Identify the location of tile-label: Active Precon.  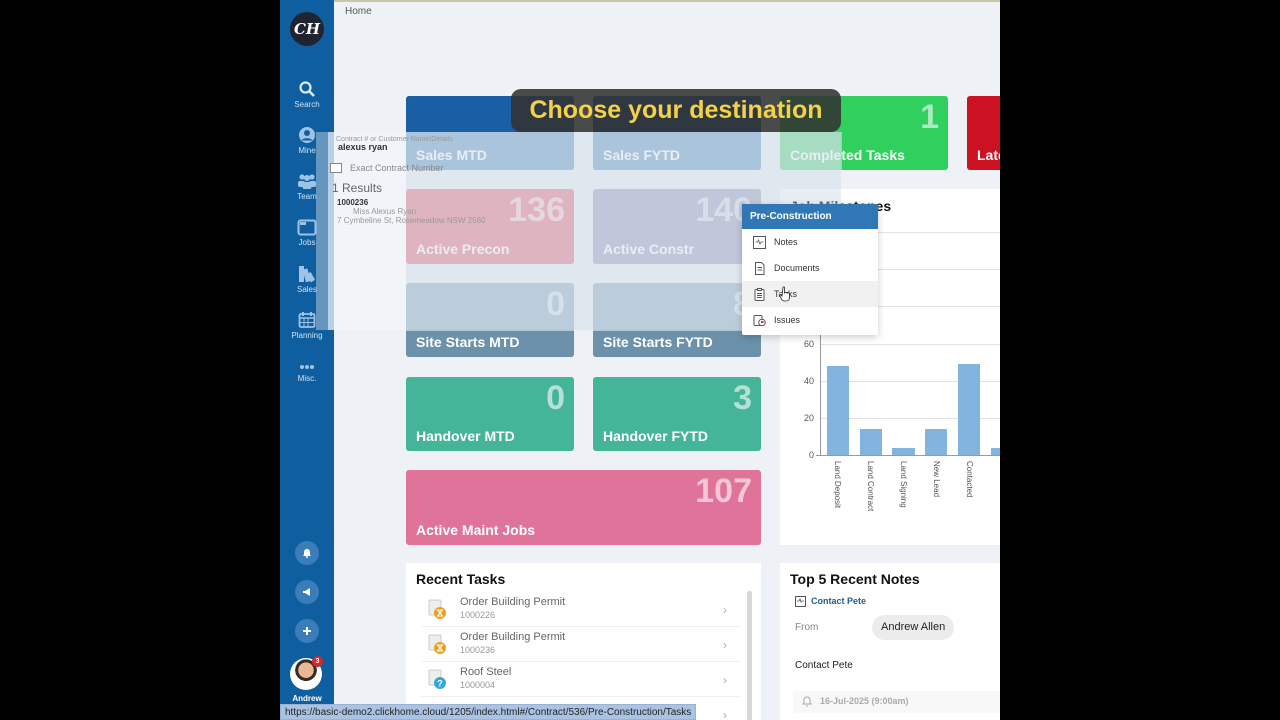
(463, 249).